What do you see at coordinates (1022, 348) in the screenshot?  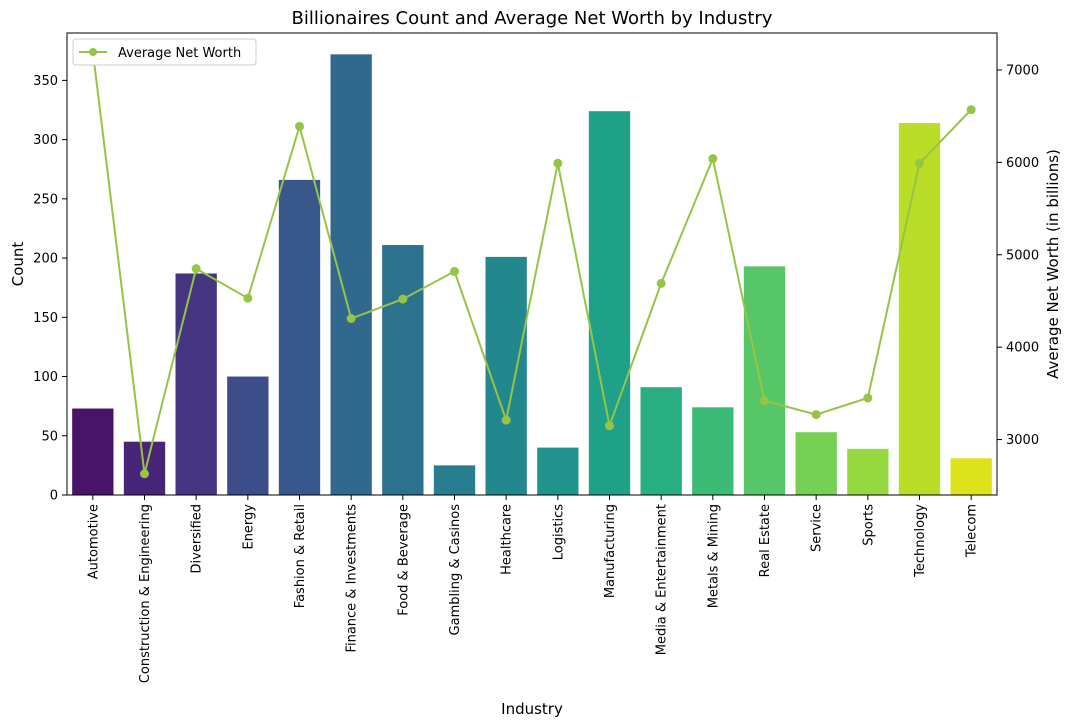 I see `right-tick-label: 4000` at bounding box center [1022, 348].